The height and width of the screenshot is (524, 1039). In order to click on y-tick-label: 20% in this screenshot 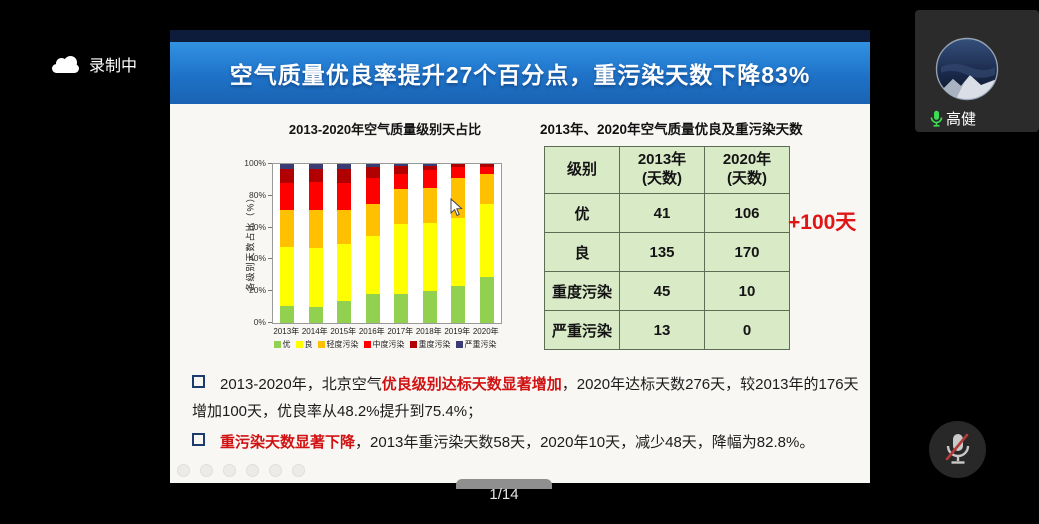, I will do `click(257, 290)`.